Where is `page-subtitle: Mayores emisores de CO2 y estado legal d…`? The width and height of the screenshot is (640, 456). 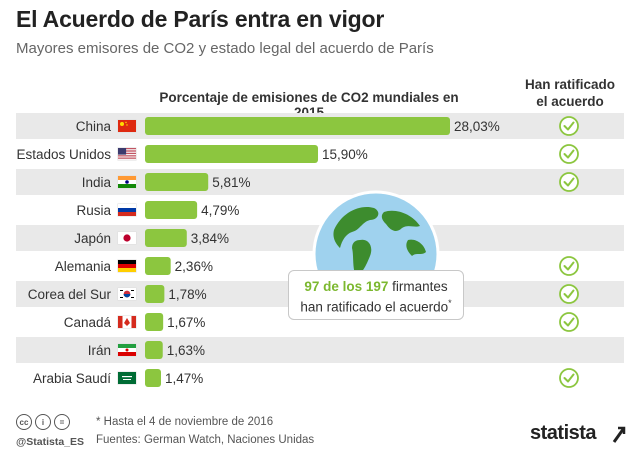
page-subtitle: Mayores emisores de CO2 y estado legal d… is located at coordinates (225, 48).